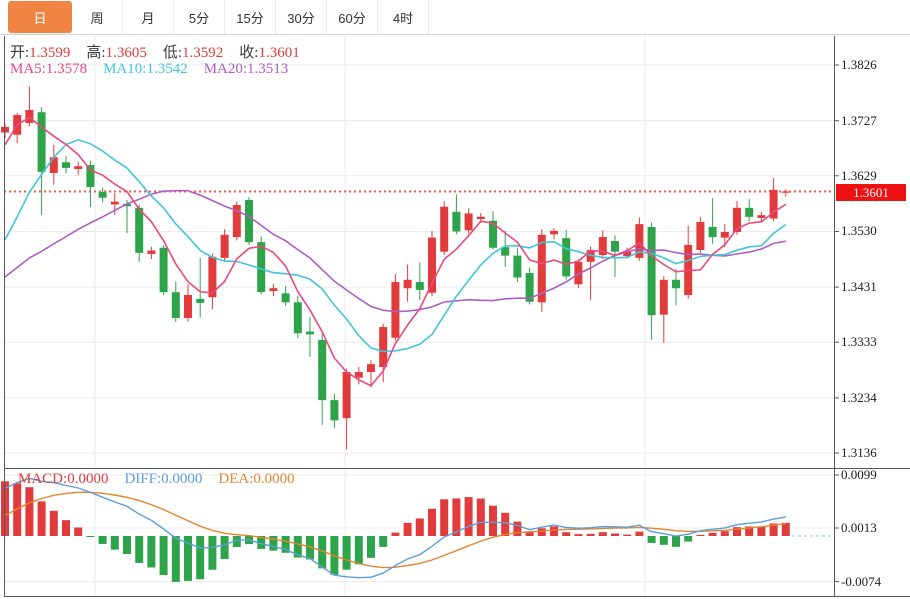  What do you see at coordinates (403, 17) in the screenshot?
I see `tab-7: 4时` at bounding box center [403, 17].